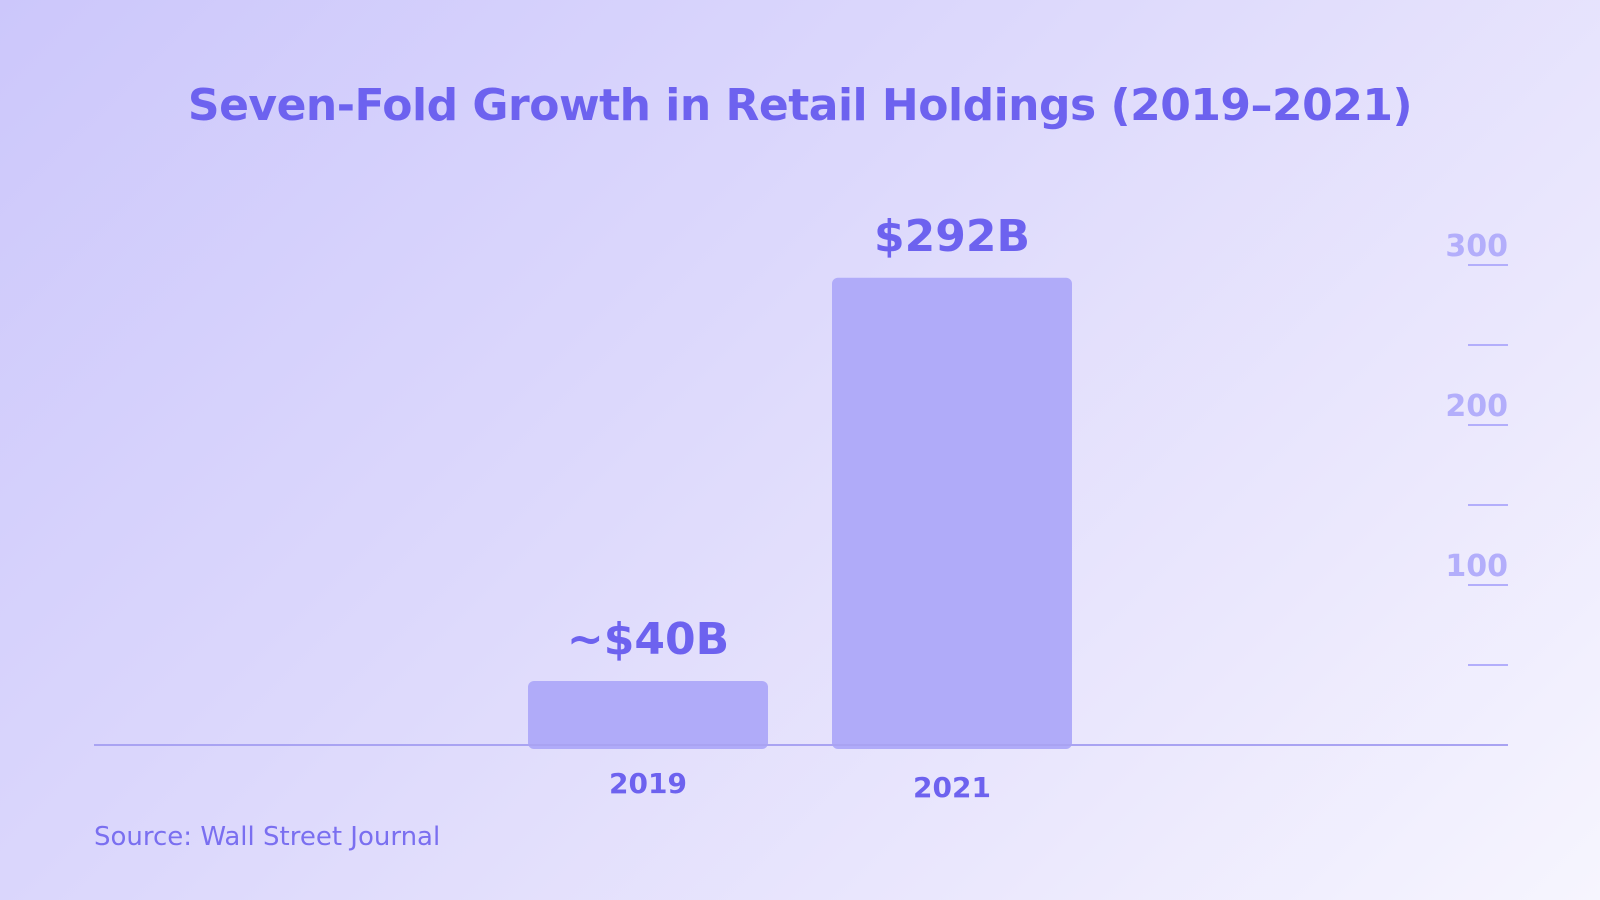 Image resolution: width=1600 pixels, height=900 pixels. What do you see at coordinates (952, 513) in the screenshot?
I see `bar-2021` at bounding box center [952, 513].